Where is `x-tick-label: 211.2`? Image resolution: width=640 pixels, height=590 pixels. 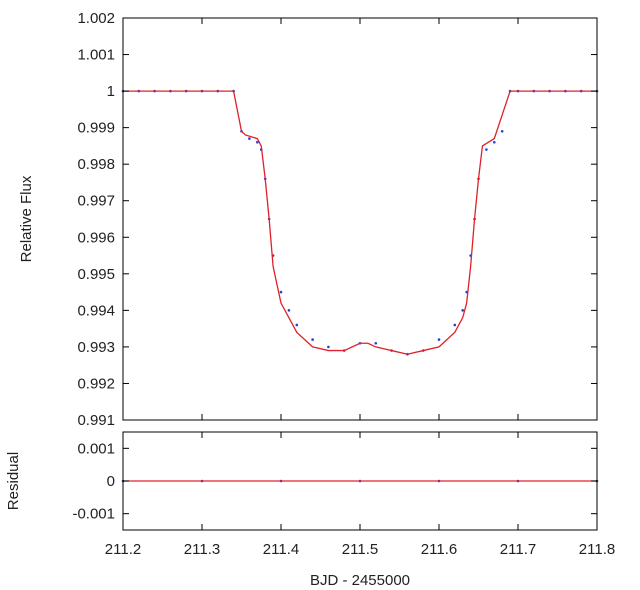
x-tick-label: 211.2 is located at coordinates (123, 549).